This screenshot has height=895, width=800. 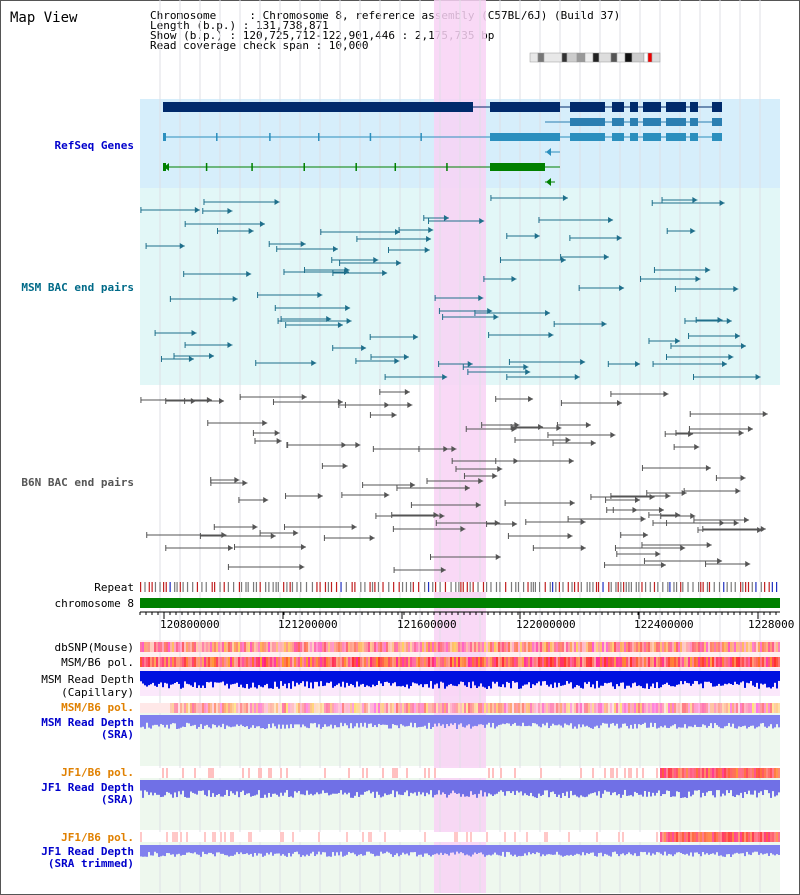 What do you see at coordinates (652, 107) in the screenshot?
I see `gene-exon-block` at bounding box center [652, 107].